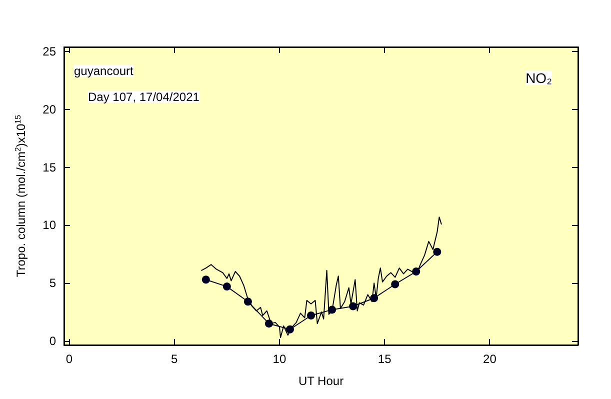  Describe the element at coordinates (49, 167) in the screenshot. I see `y-tick-label: 15` at that location.